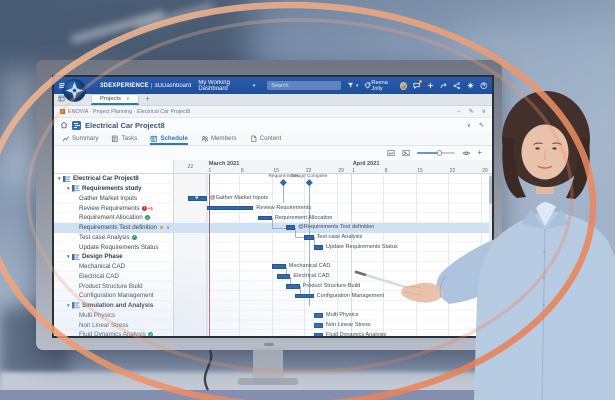 Image resolution: width=615 pixels, height=400 pixels. Describe the element at coordinates (490, 255) in the screenshot. I see `vertical-scrollbar` at that location.